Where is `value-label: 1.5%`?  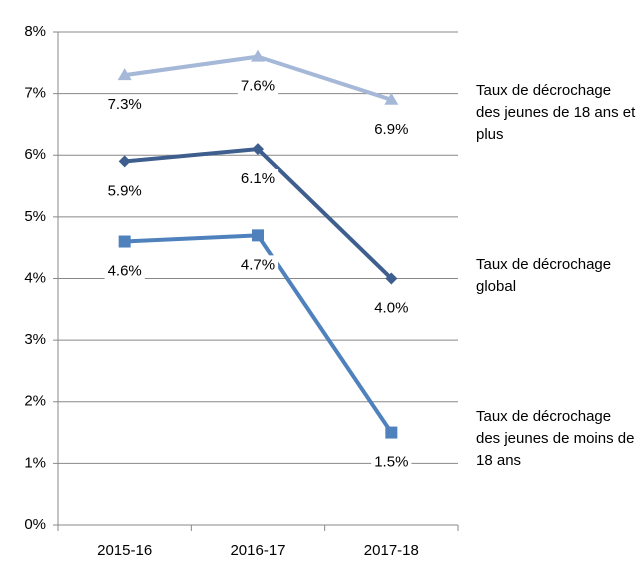 value-label: 1.5% is located at coordinates (391, 462).